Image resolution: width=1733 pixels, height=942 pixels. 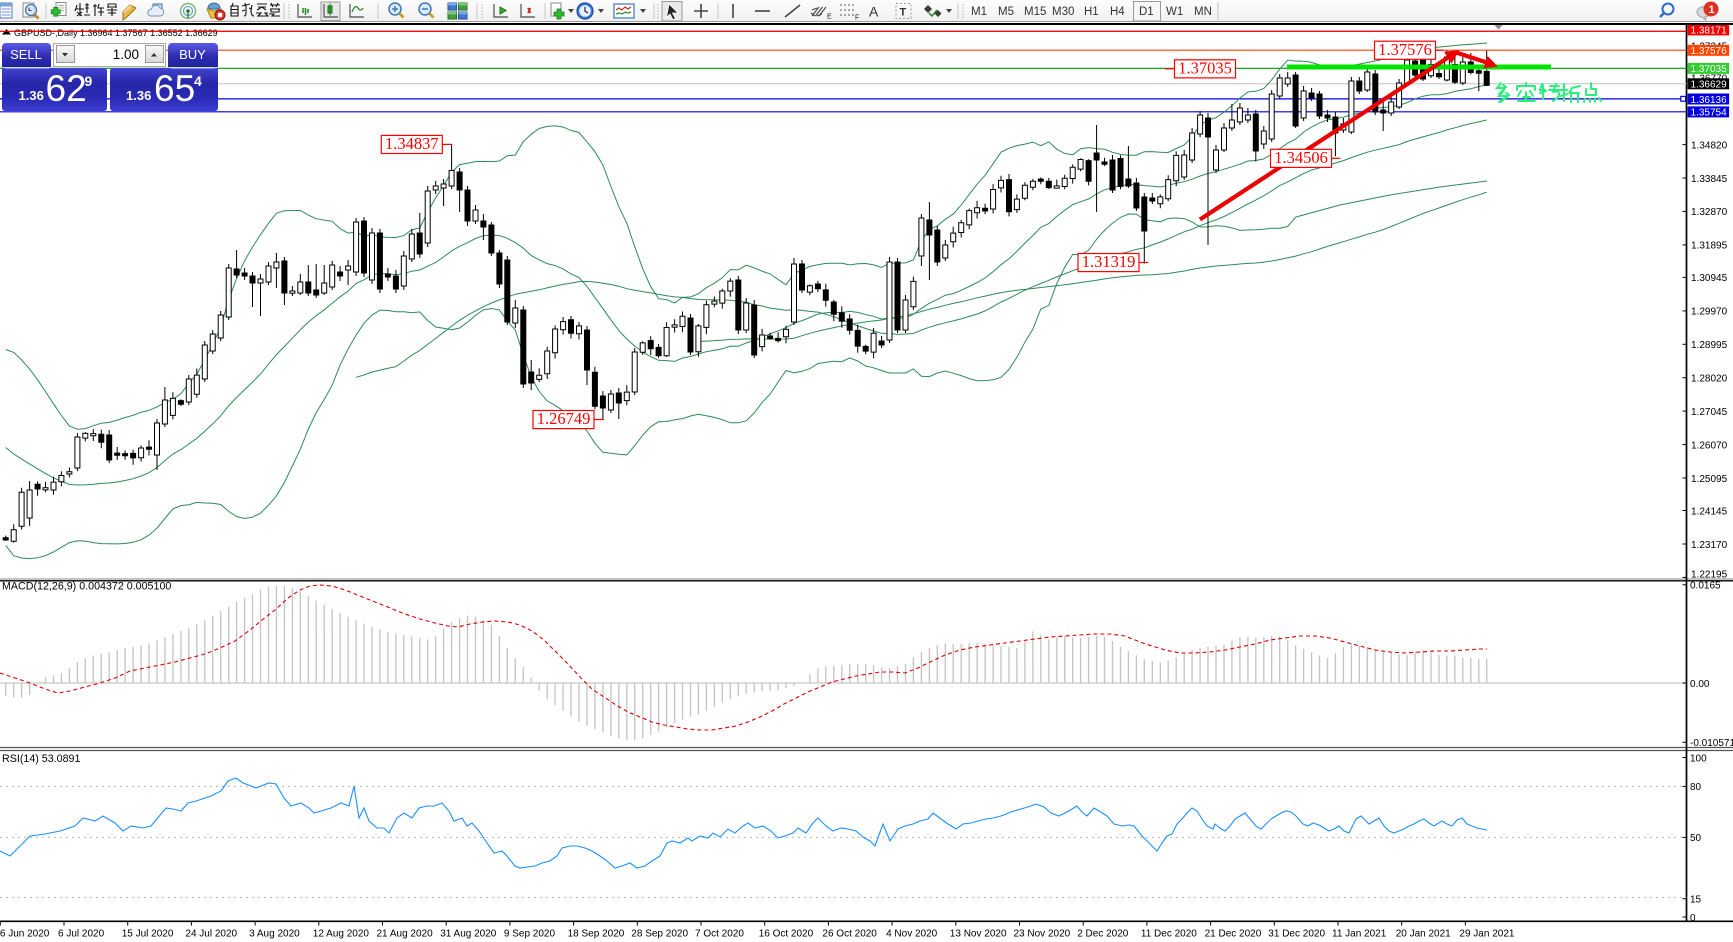 I want to click on svg-text: 29 Jan 2021, so click(x=1486, y=934).